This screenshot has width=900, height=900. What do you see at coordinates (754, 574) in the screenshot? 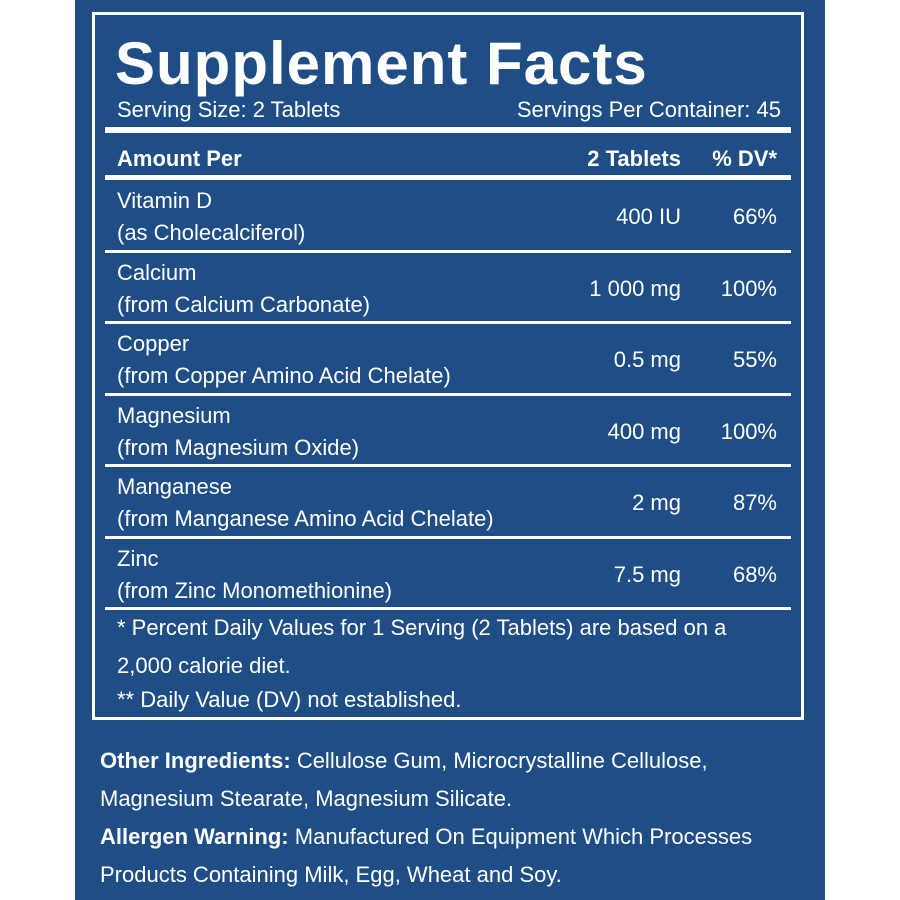
I see `daily-value: 68%` at bounding box center [754, 574].